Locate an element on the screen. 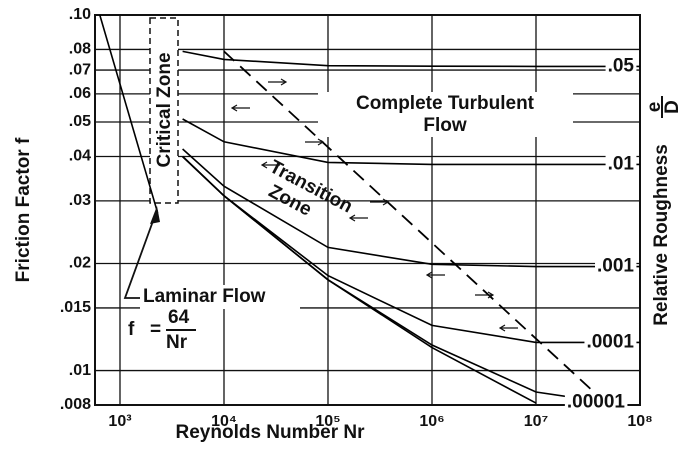 The image size is (689, 467). turbulent-label: Complete Turbulent Flow is located at coordinates (445, 114).